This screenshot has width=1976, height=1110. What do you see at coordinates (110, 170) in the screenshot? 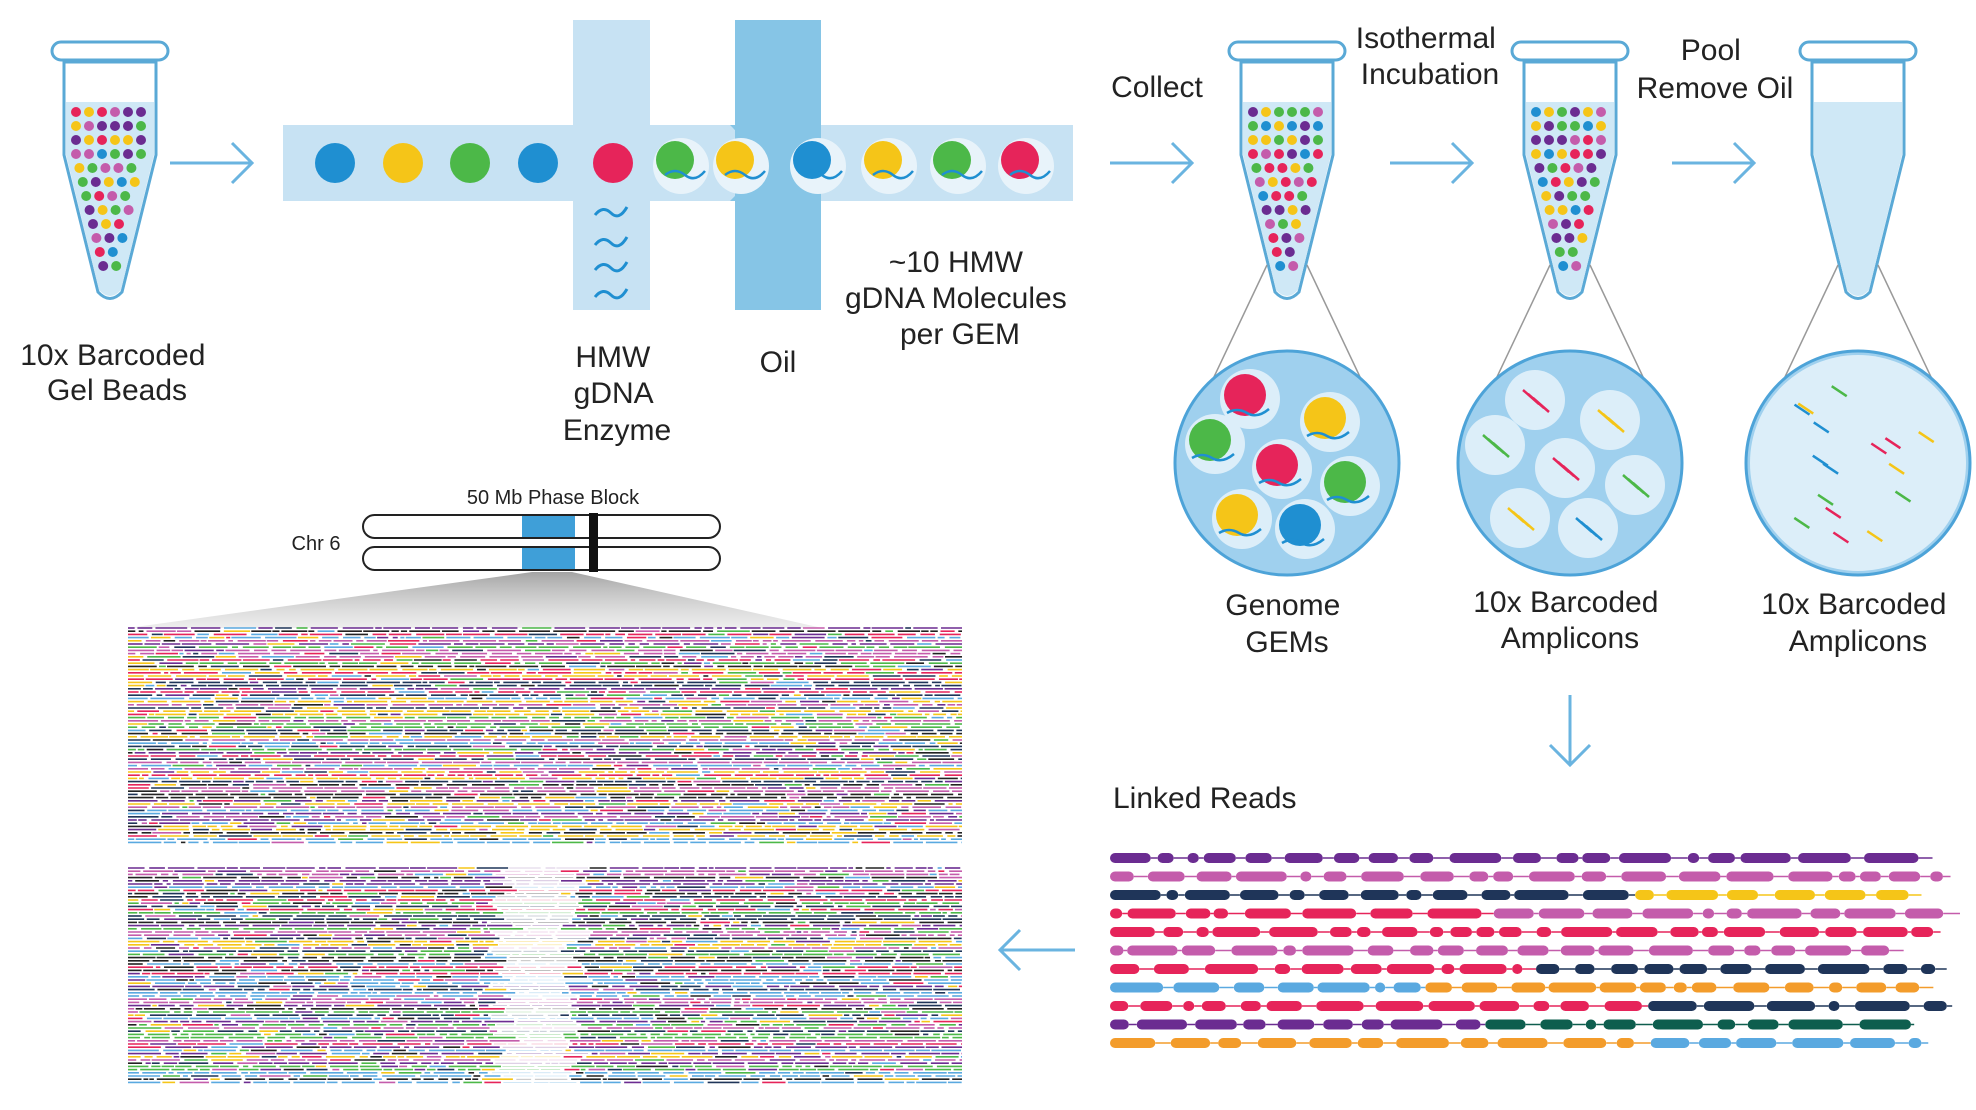
I see `gel-beads-tube` at bounding box center [110, 170].